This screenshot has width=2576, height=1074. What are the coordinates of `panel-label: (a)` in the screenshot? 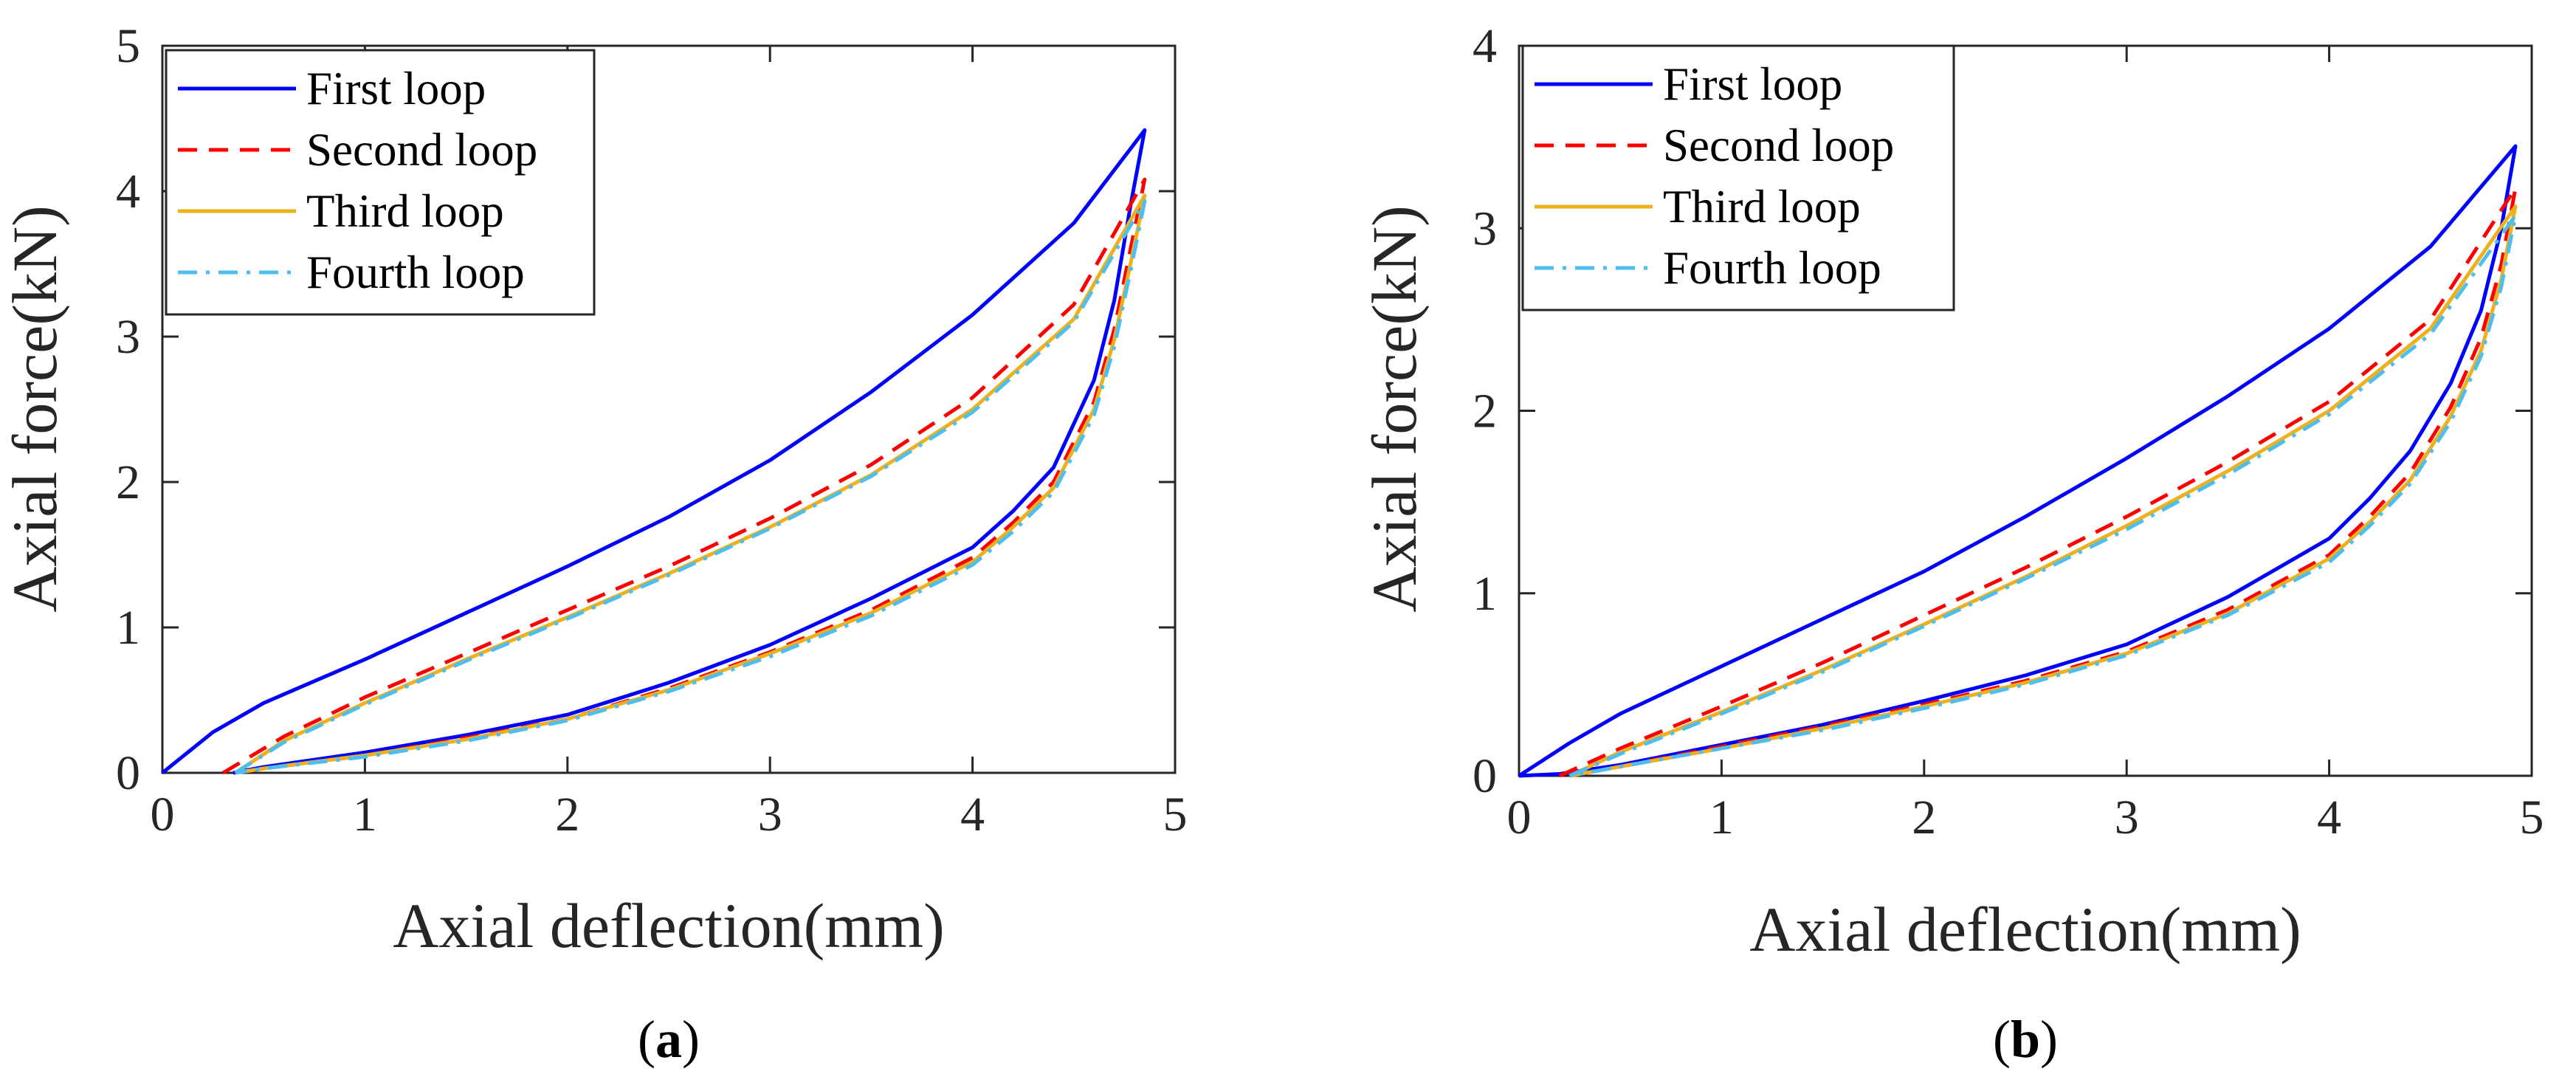 It's located at (669, 1040).